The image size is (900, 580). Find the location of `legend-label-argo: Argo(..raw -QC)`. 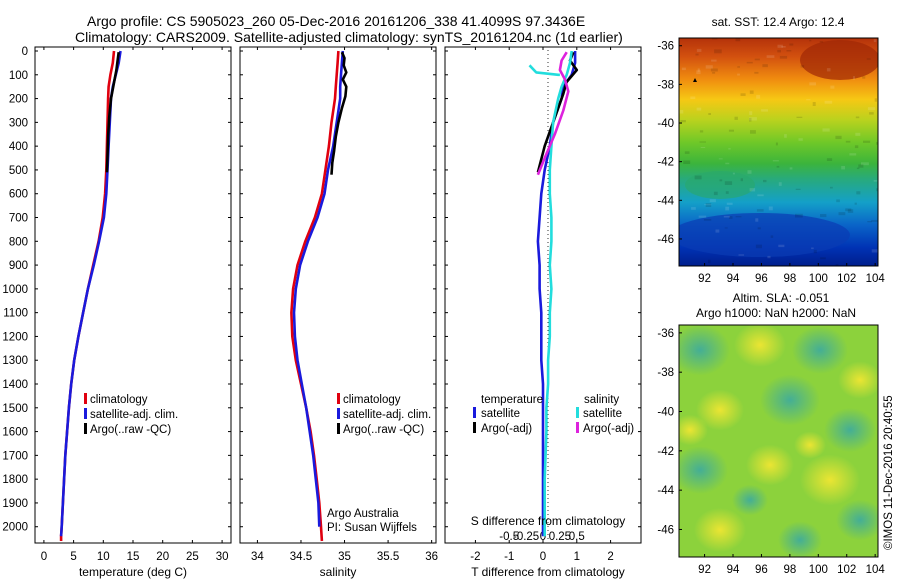

legend-label-argo: Argo(..raw -QC) is located at coordinates (383, 430).